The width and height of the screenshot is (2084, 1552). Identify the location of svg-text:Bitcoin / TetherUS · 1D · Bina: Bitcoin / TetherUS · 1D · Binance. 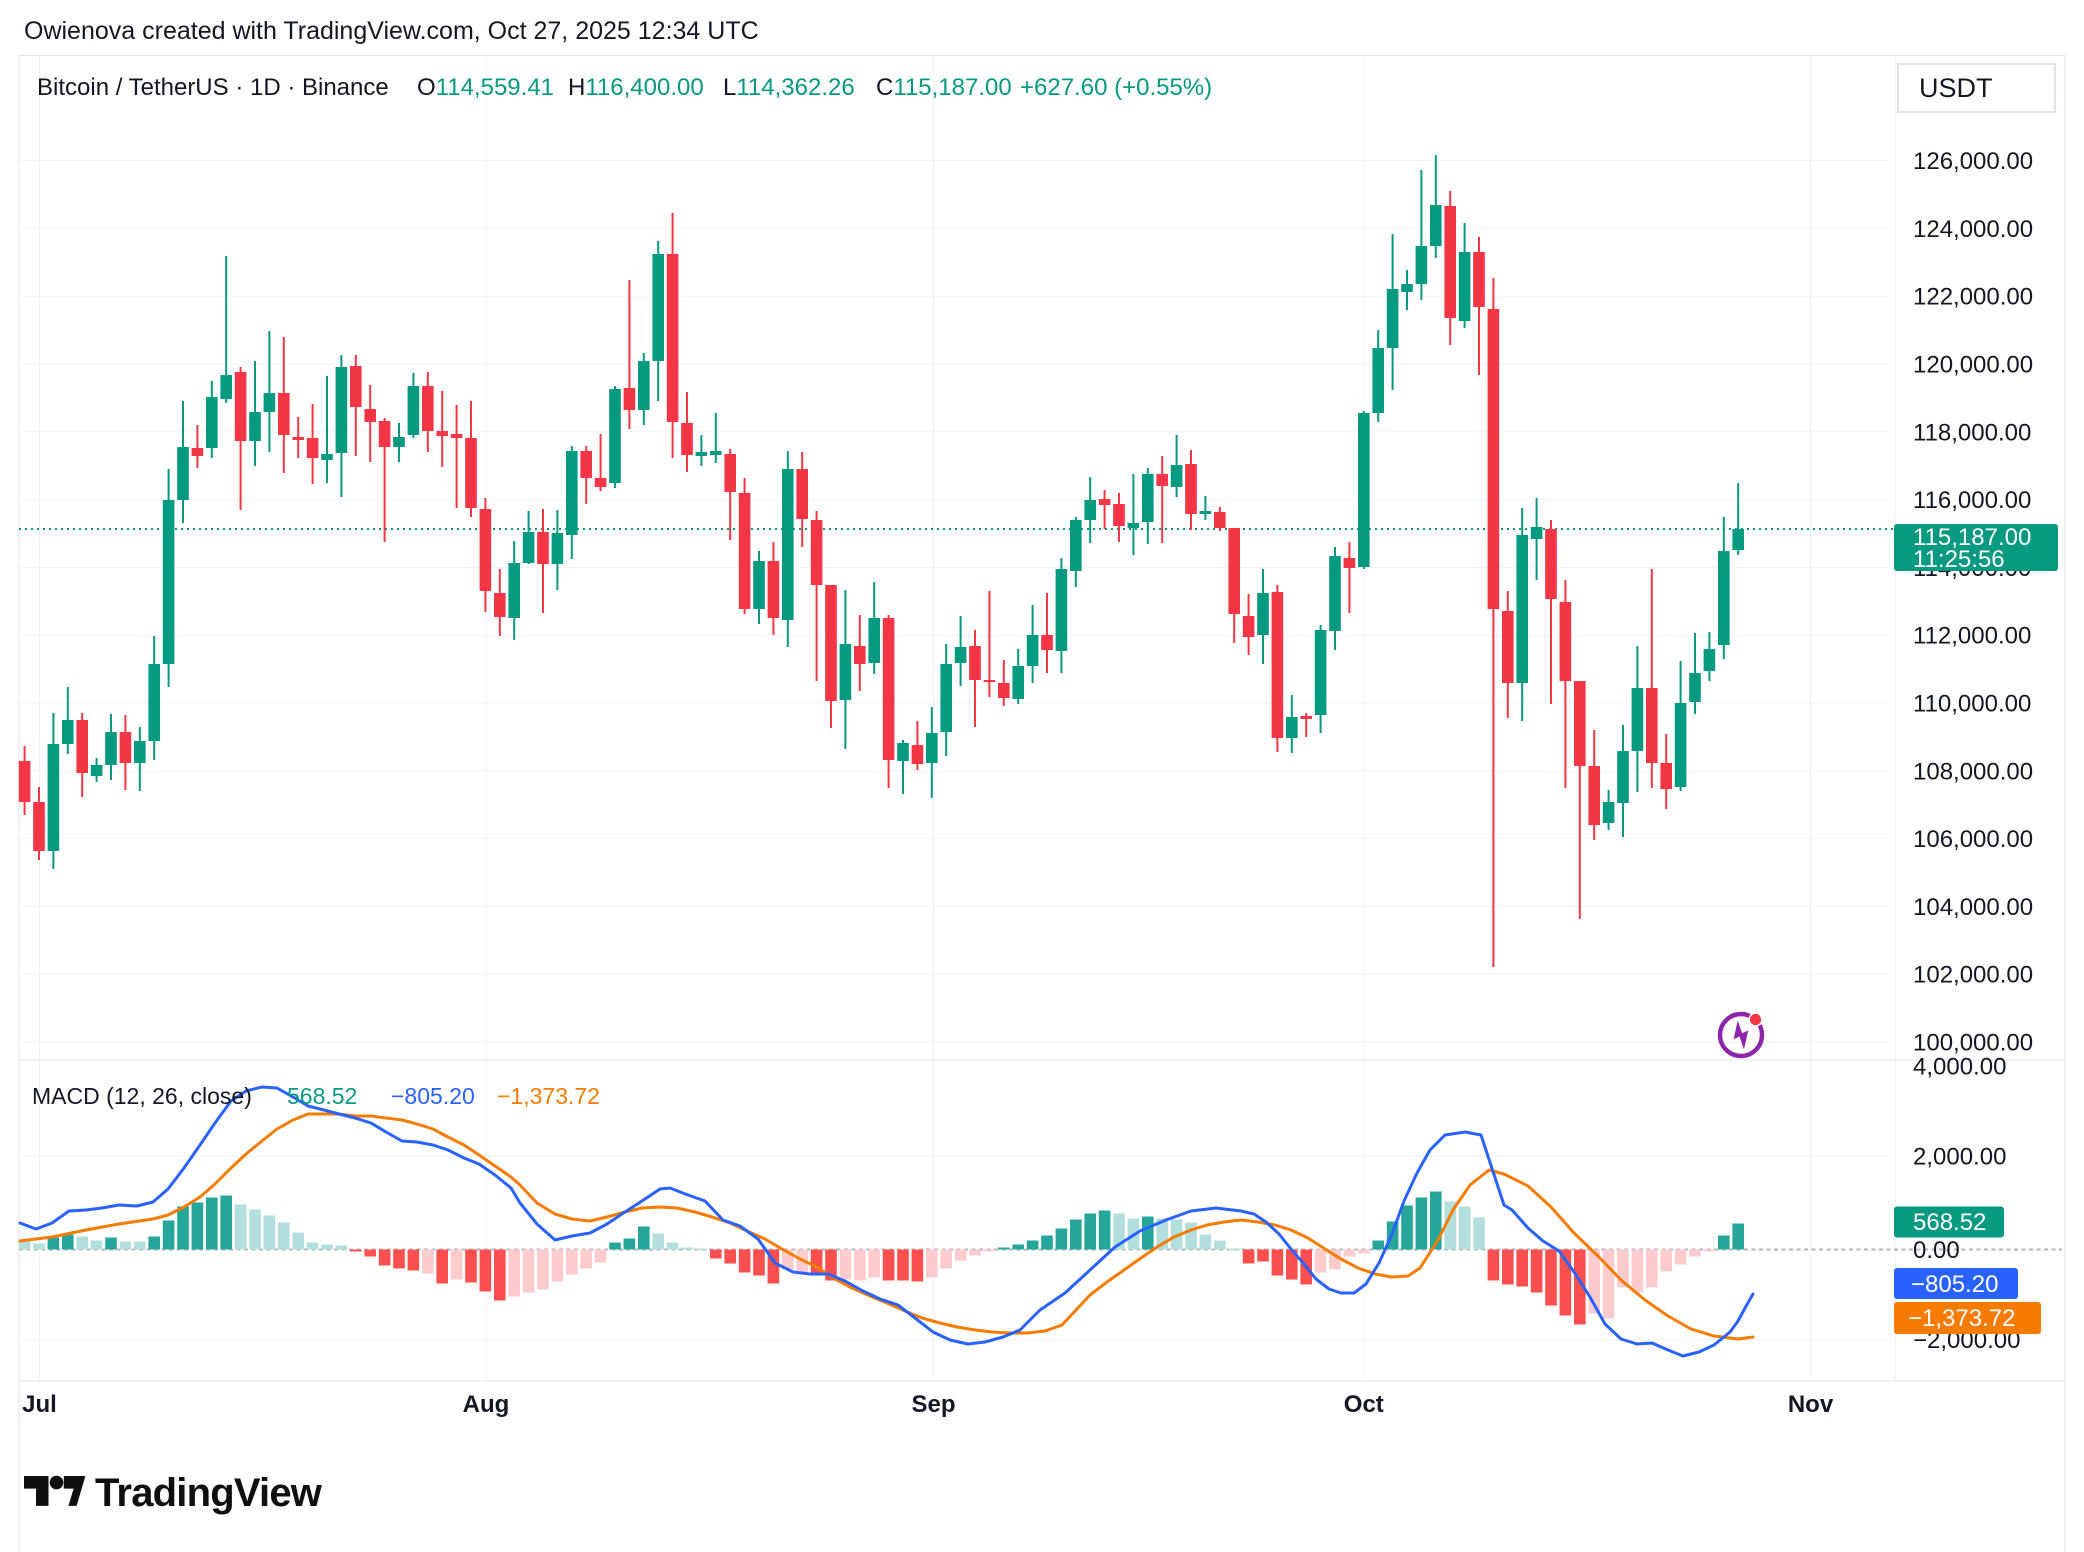
(213, 87).